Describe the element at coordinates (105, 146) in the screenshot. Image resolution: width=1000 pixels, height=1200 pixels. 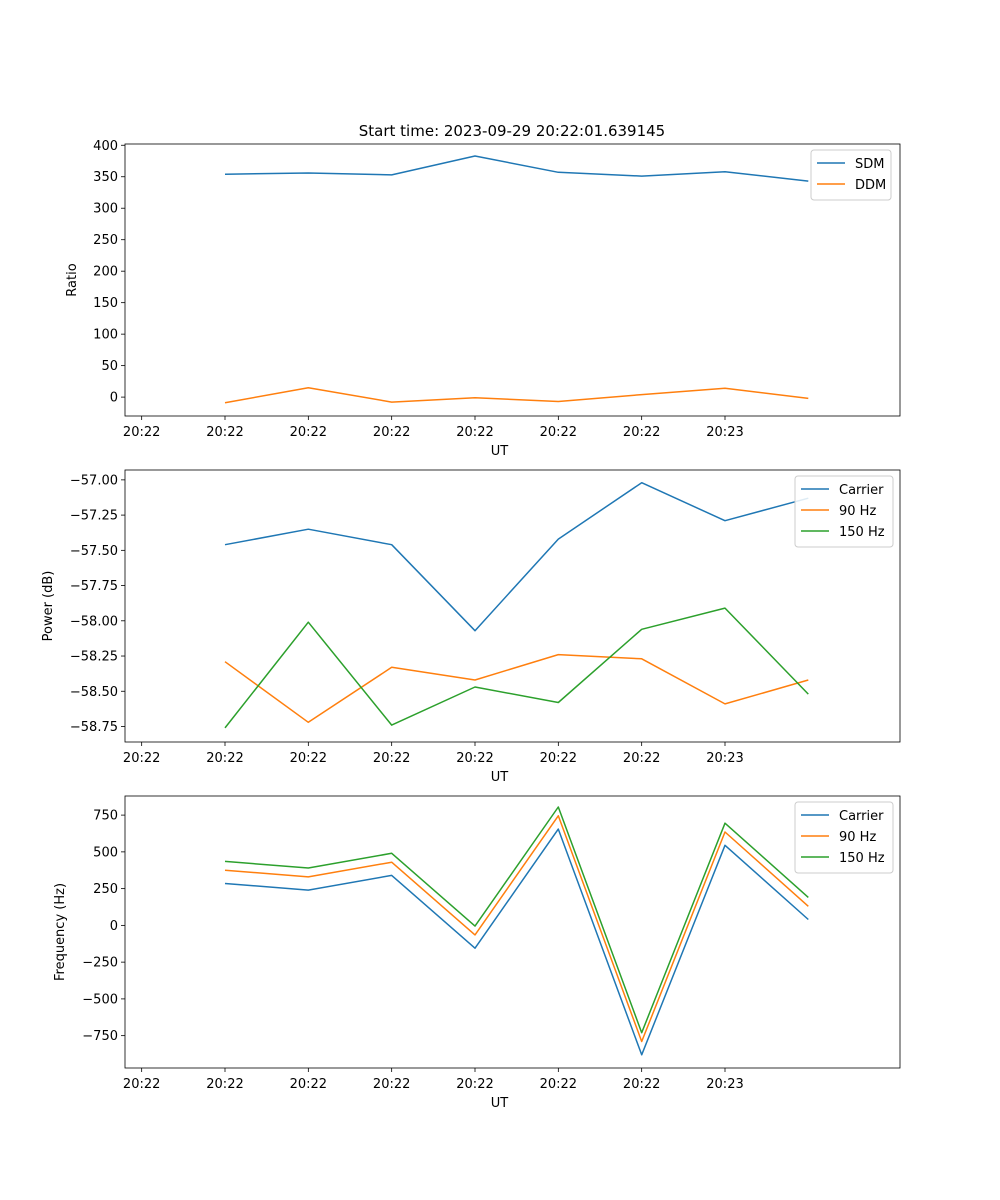
I see `y-tick-label: 400` at that location.